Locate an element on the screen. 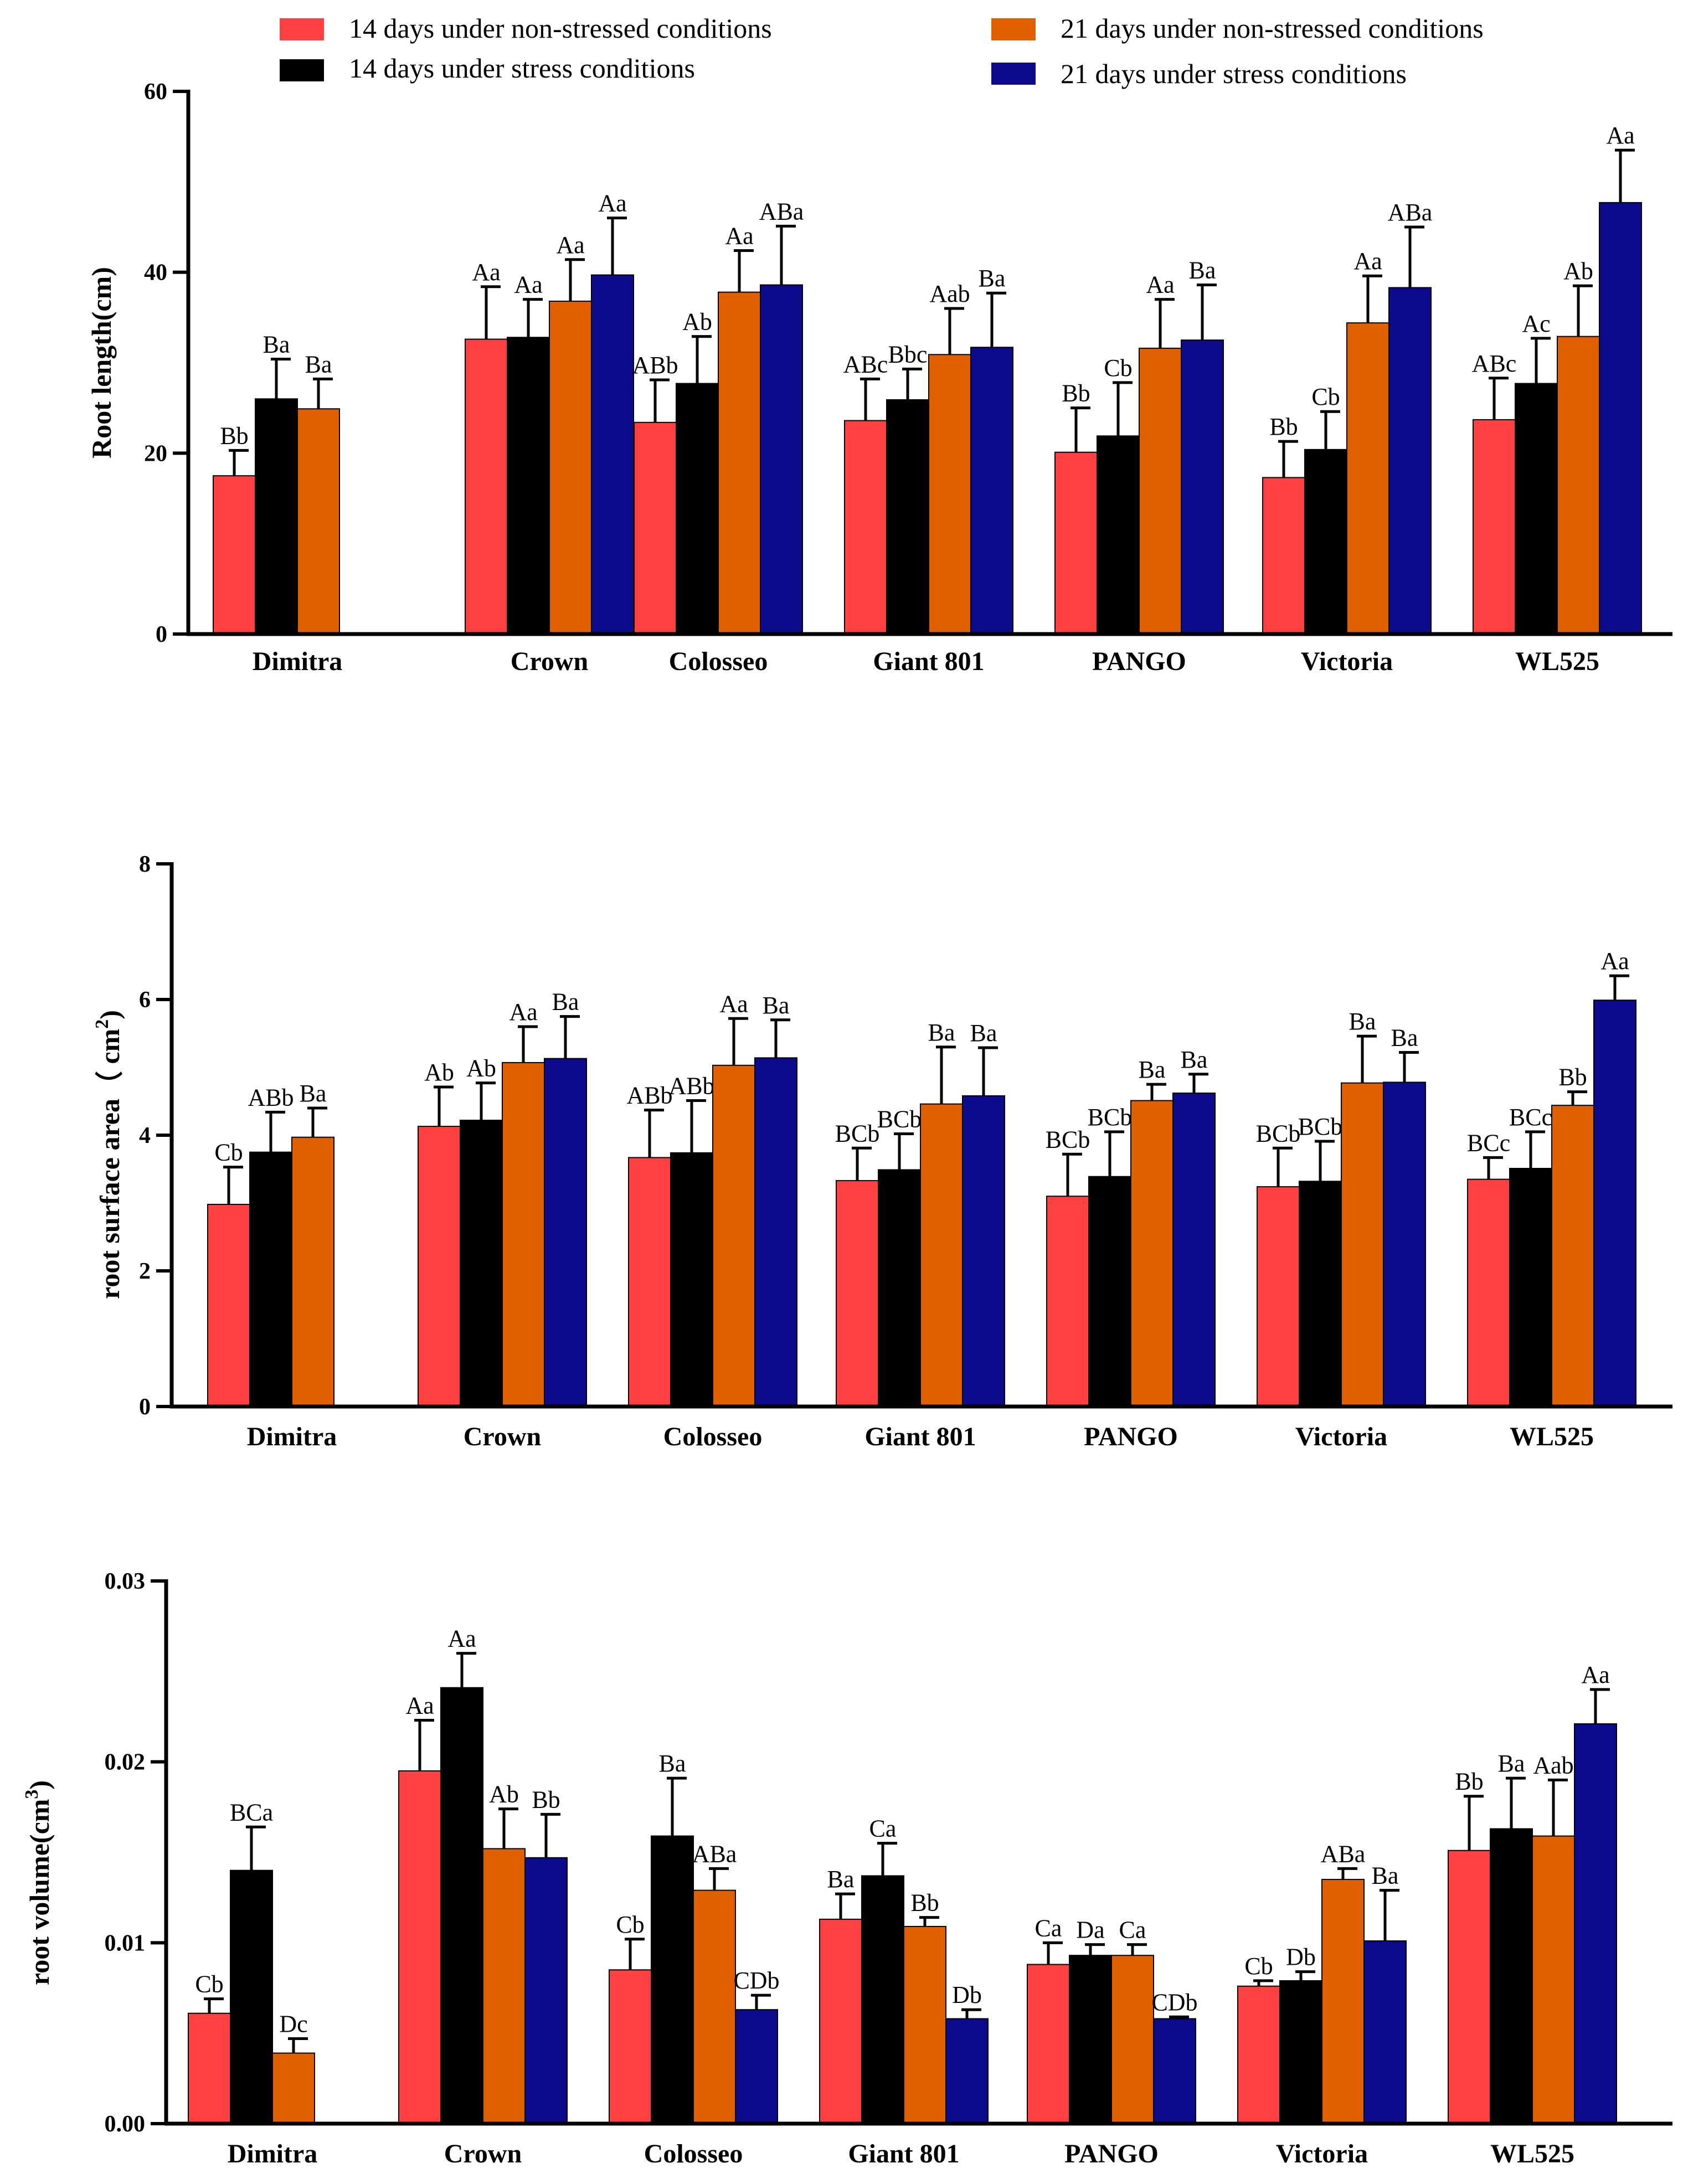 The height and width of the screenshot is (2184, 1683). legend-label: 21 days under non-stressed conditions is located at coordinates (1272, 28).